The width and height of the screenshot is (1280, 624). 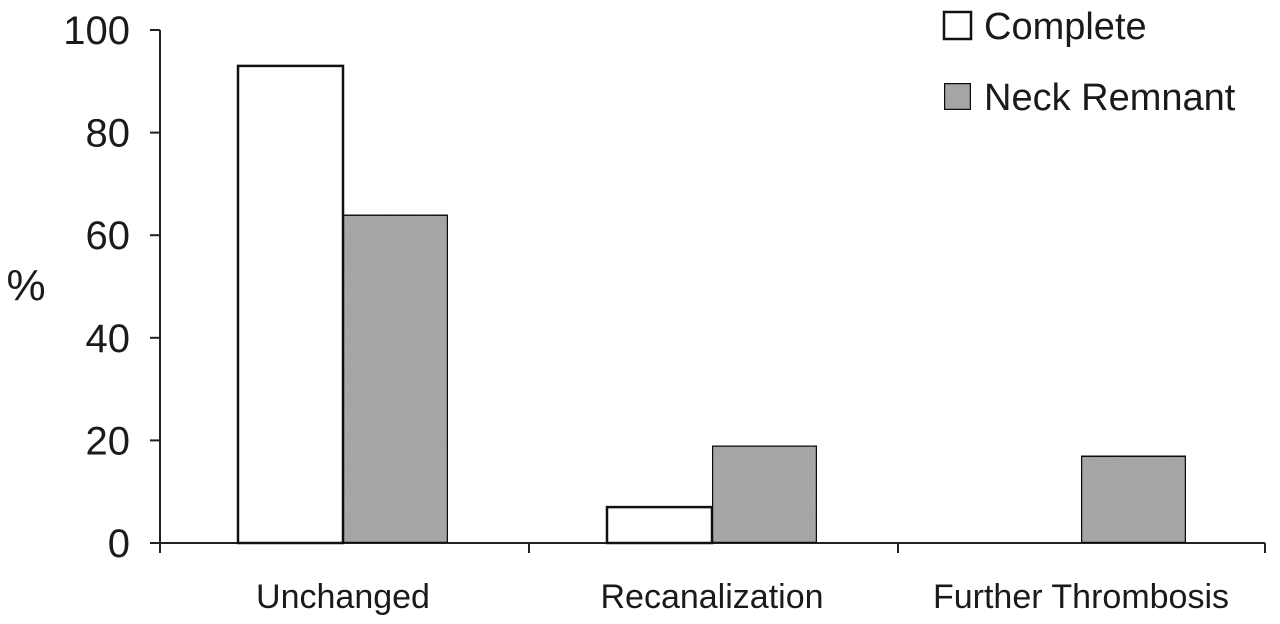 What do you see at coordinates (395, 379) in the screenshot?
I see `bar-neck-remnant-unchanged` at bounding box center [395, 379].